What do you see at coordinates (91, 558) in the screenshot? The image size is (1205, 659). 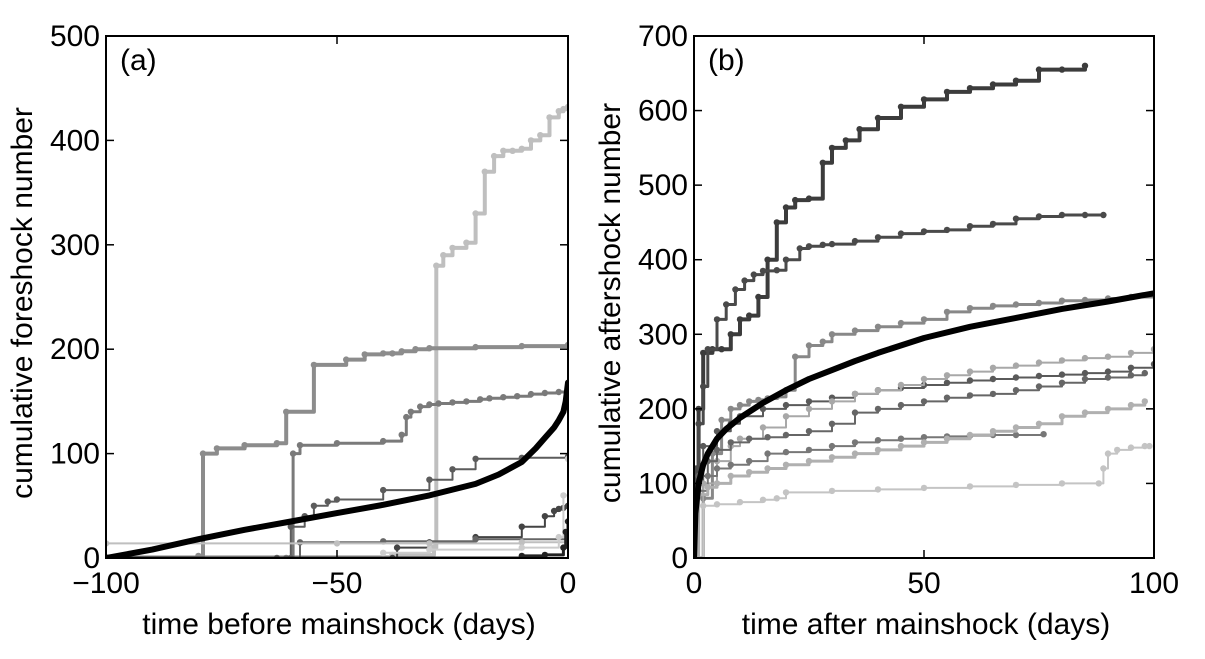 I see `y-tick-label: 0` at bounding box center [91, 558].